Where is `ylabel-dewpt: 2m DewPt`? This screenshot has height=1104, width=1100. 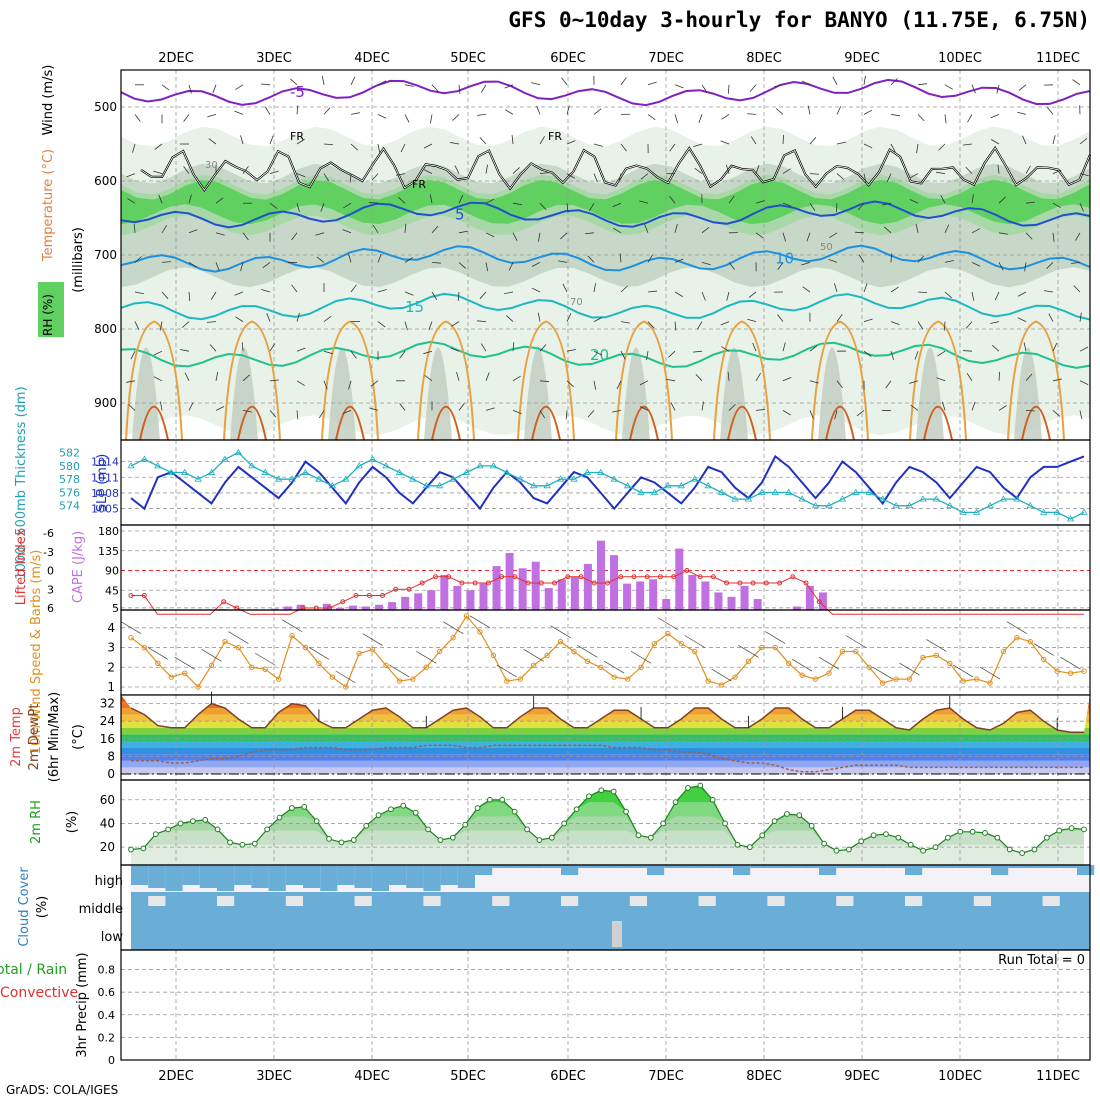
ylabel-dewpt: 2m DewPt is located at coordinates (34, 737).